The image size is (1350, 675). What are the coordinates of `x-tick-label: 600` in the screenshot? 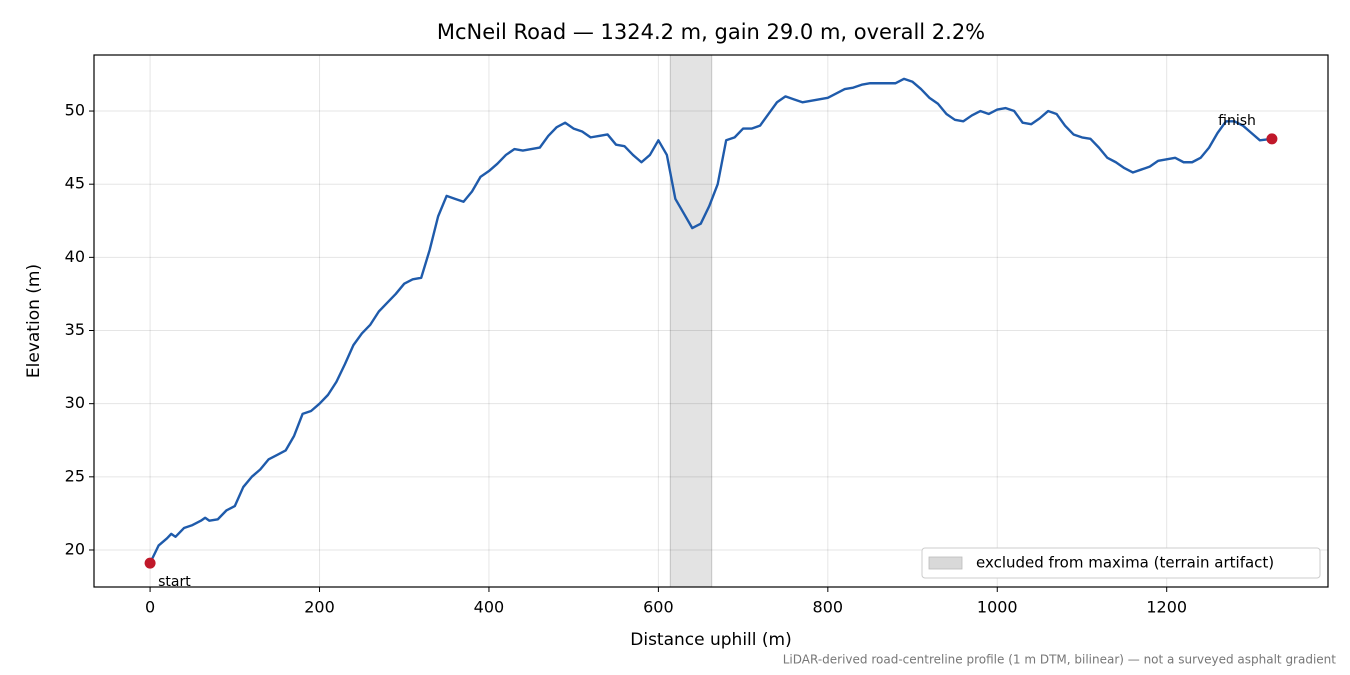 It's located at (658, 607).